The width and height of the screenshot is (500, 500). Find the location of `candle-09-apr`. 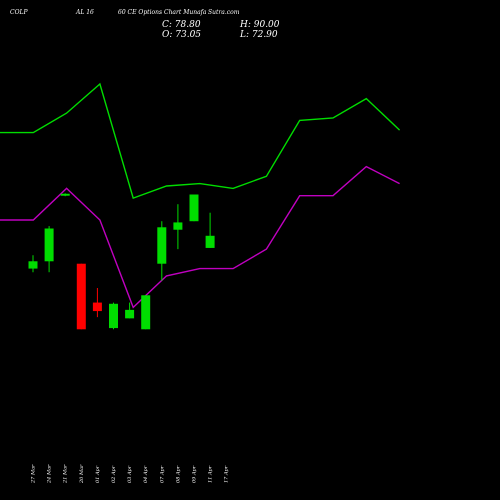

candle-09-apr is located at coordinates (194, 208).